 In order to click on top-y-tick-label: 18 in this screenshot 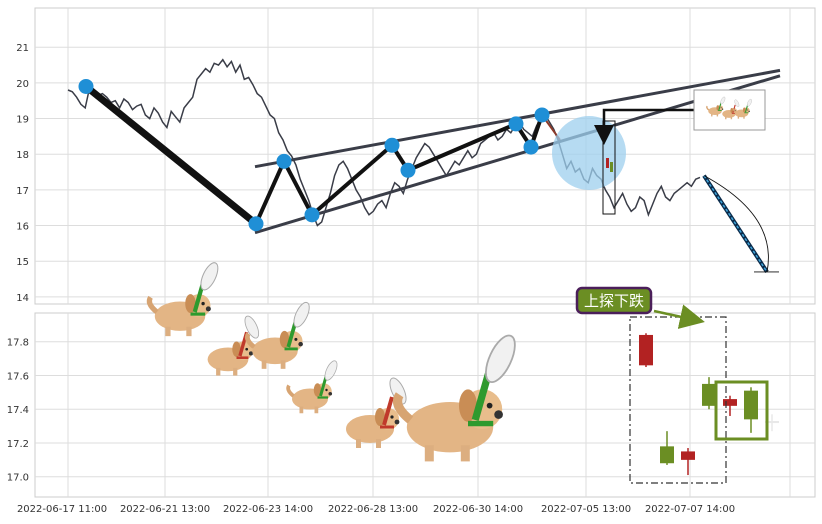, I will do `click(22, 155)`.